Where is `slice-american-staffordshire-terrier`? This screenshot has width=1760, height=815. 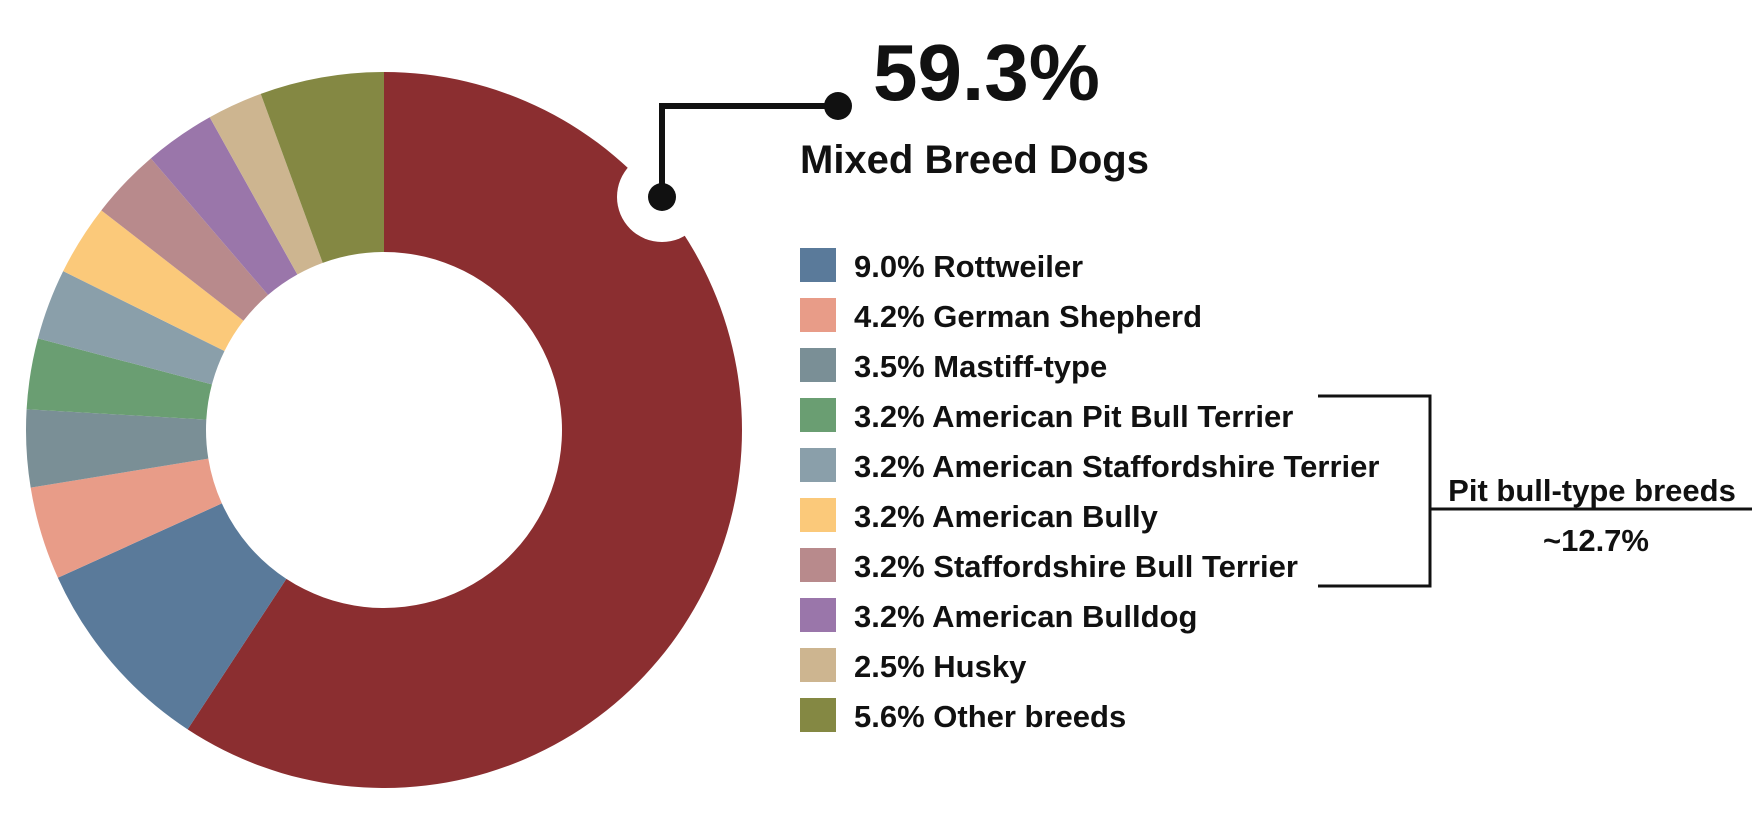 slice-american-staffordshire-terrier is located at coordinates (131, 328).